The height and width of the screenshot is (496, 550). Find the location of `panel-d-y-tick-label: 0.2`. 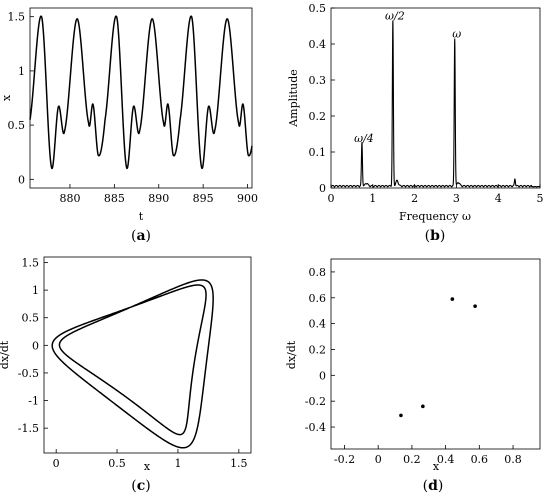

panel-d-y-tick-label: 0.2 is located at coordinates (318, 349).